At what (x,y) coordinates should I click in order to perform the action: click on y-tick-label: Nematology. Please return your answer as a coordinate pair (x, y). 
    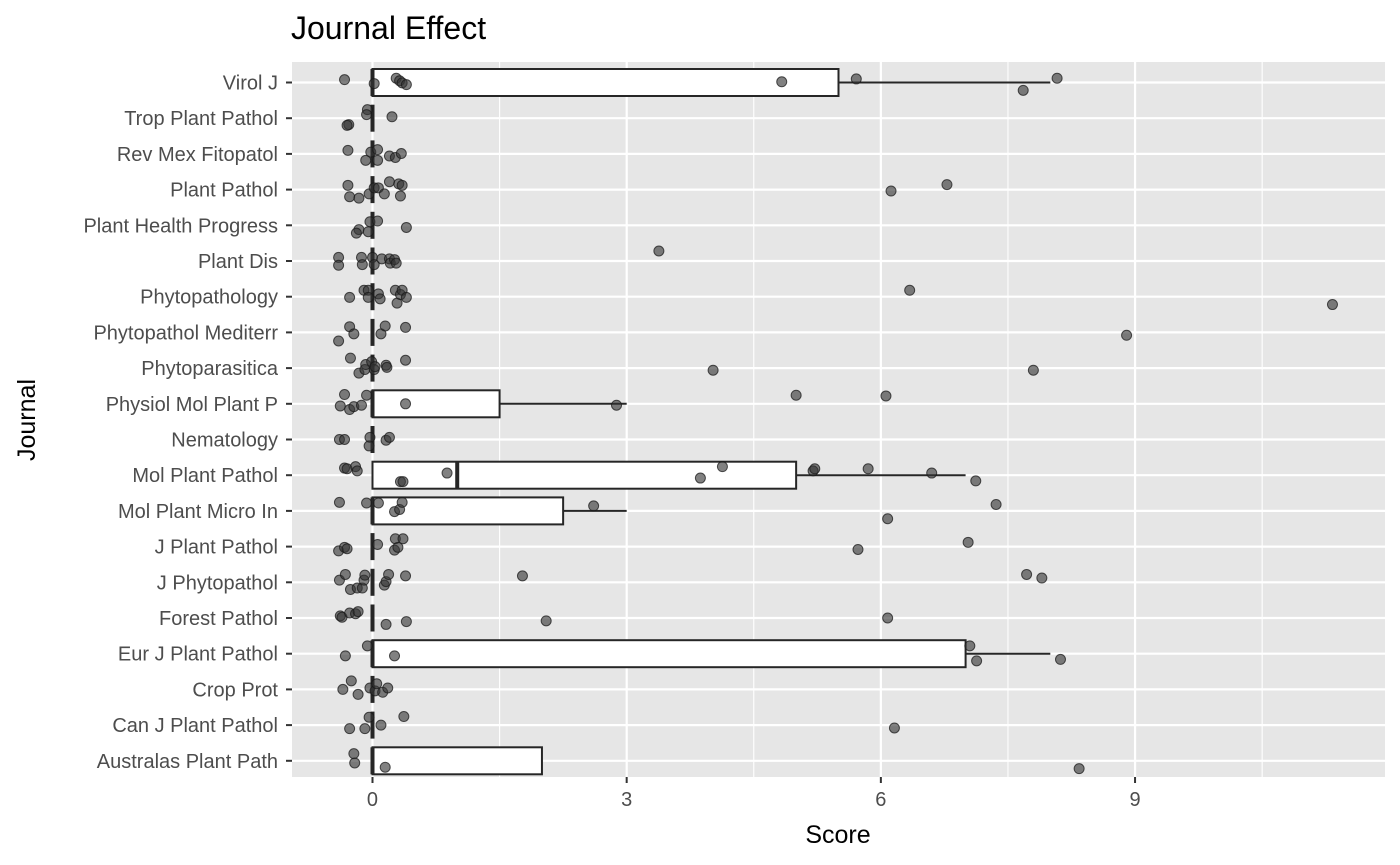
    Looking at the image, I should click on (224, 441).